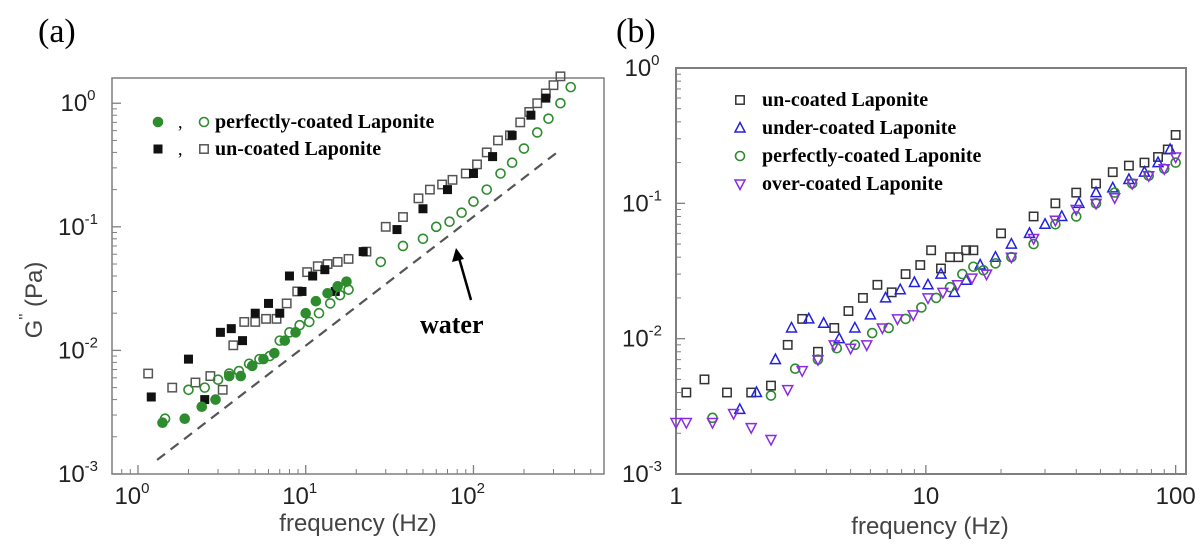  I want to click on legend-marker, so click(740, 185).